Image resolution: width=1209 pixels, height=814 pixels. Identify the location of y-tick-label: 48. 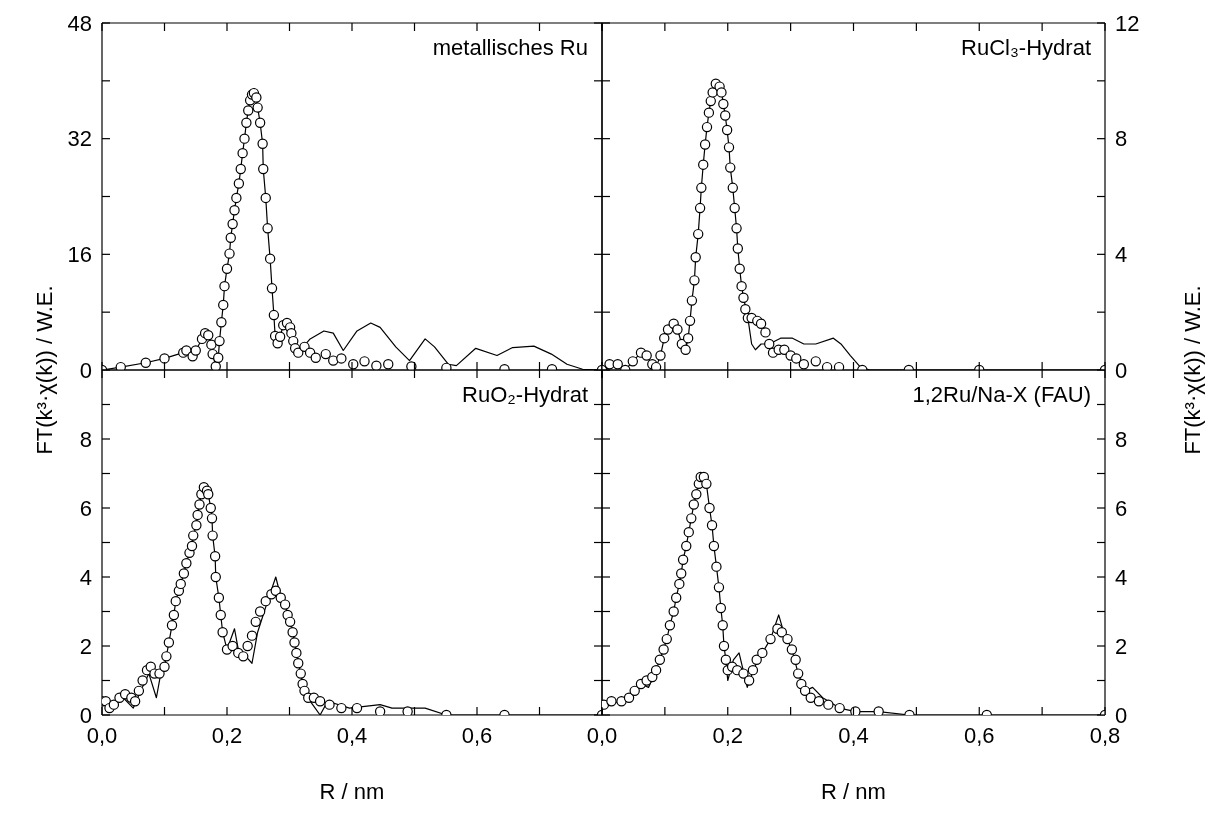
(79, 23).